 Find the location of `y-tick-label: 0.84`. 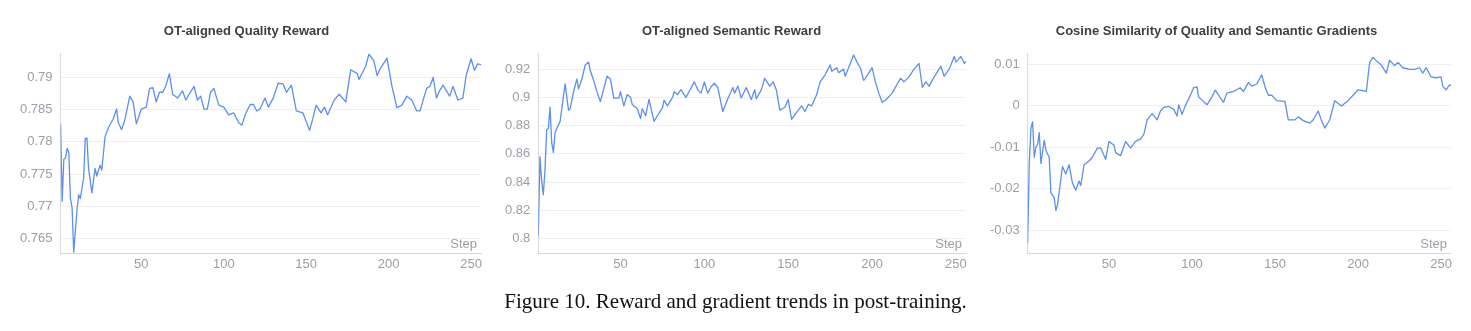

y-tick-label: 0.84 is located at coordinates (517, 181).